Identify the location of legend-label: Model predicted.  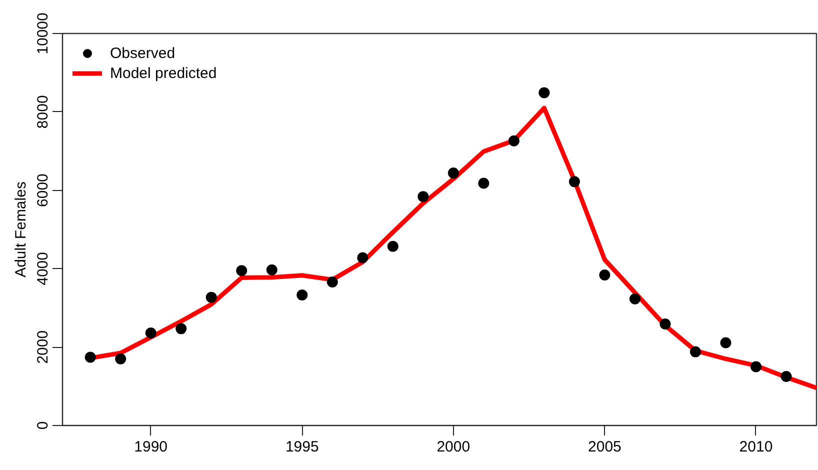
(163, 73).